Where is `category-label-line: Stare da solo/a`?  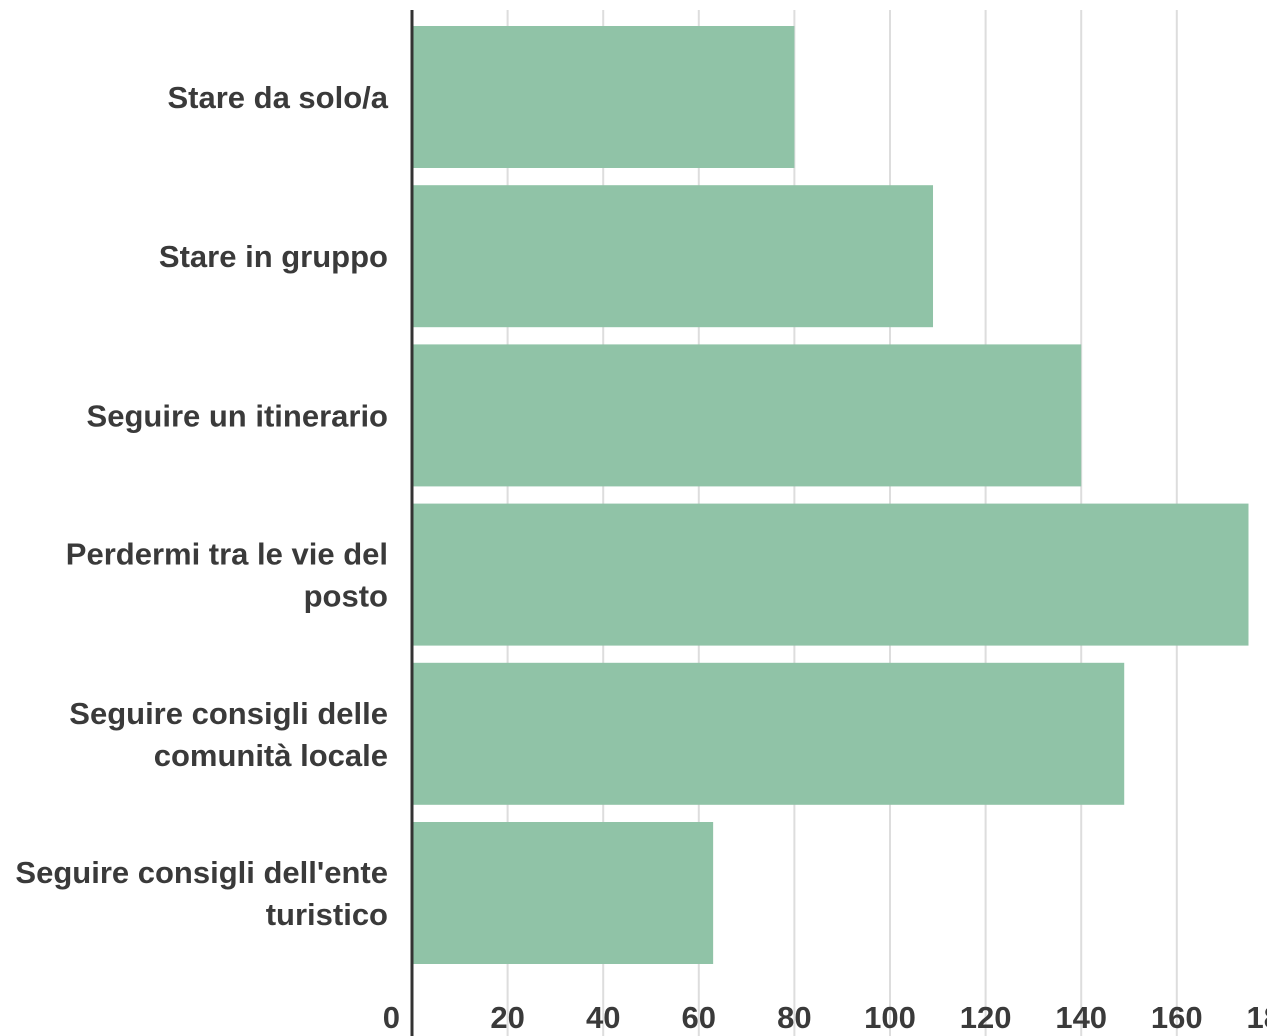 category-label-line: Stare da solo/a is located at coordinates (277, 97).